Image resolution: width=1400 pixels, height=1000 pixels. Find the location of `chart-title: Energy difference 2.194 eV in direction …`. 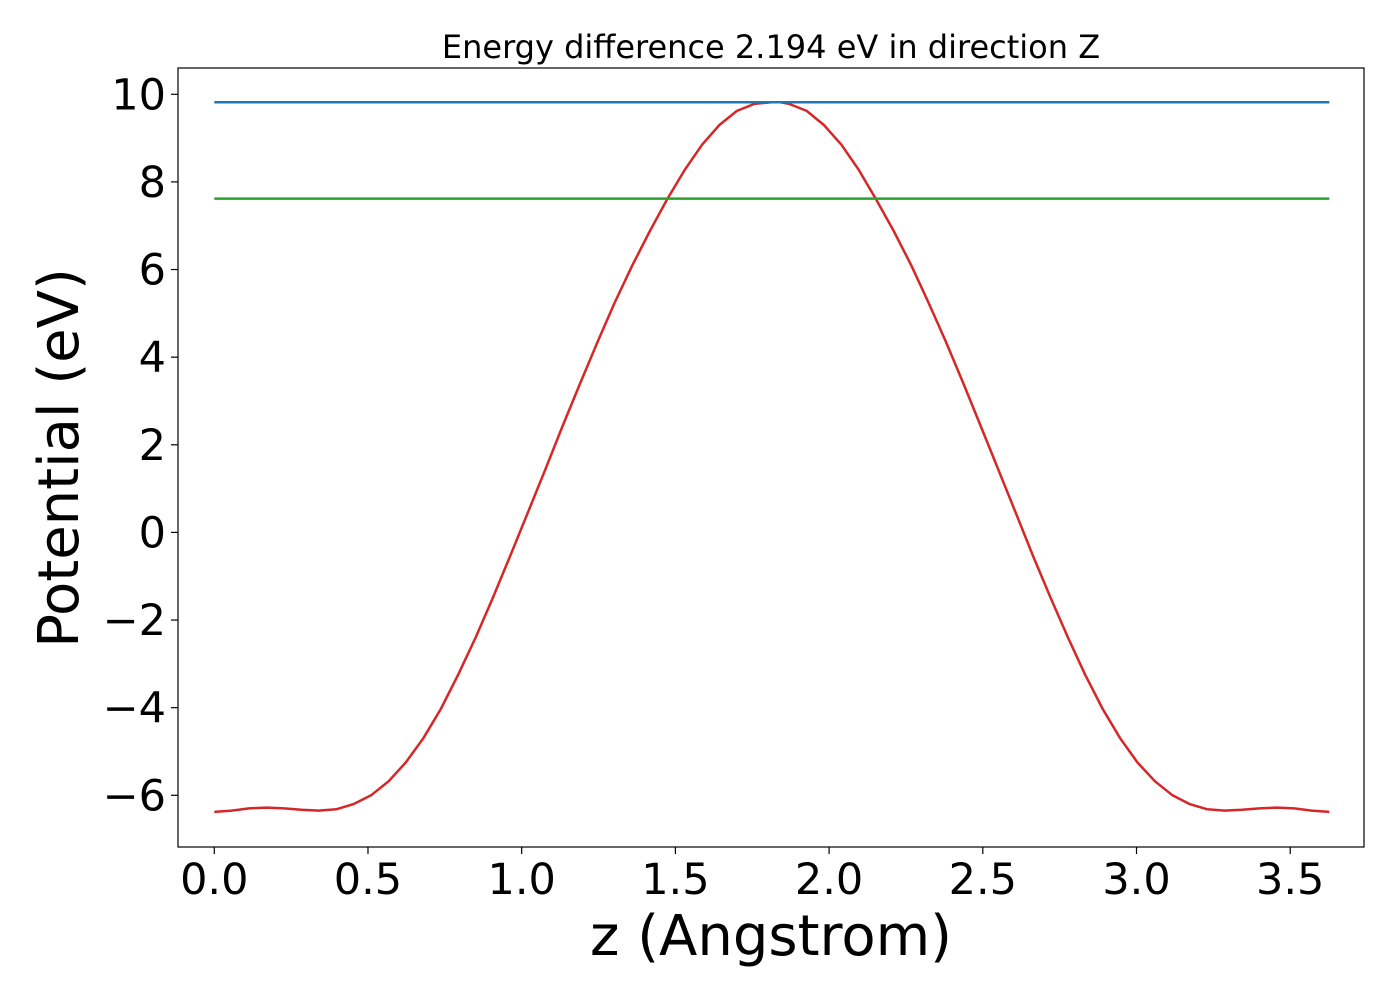

chart-title: Energy difference 2.194 eV in direction … is located at coordinates (771, 47).